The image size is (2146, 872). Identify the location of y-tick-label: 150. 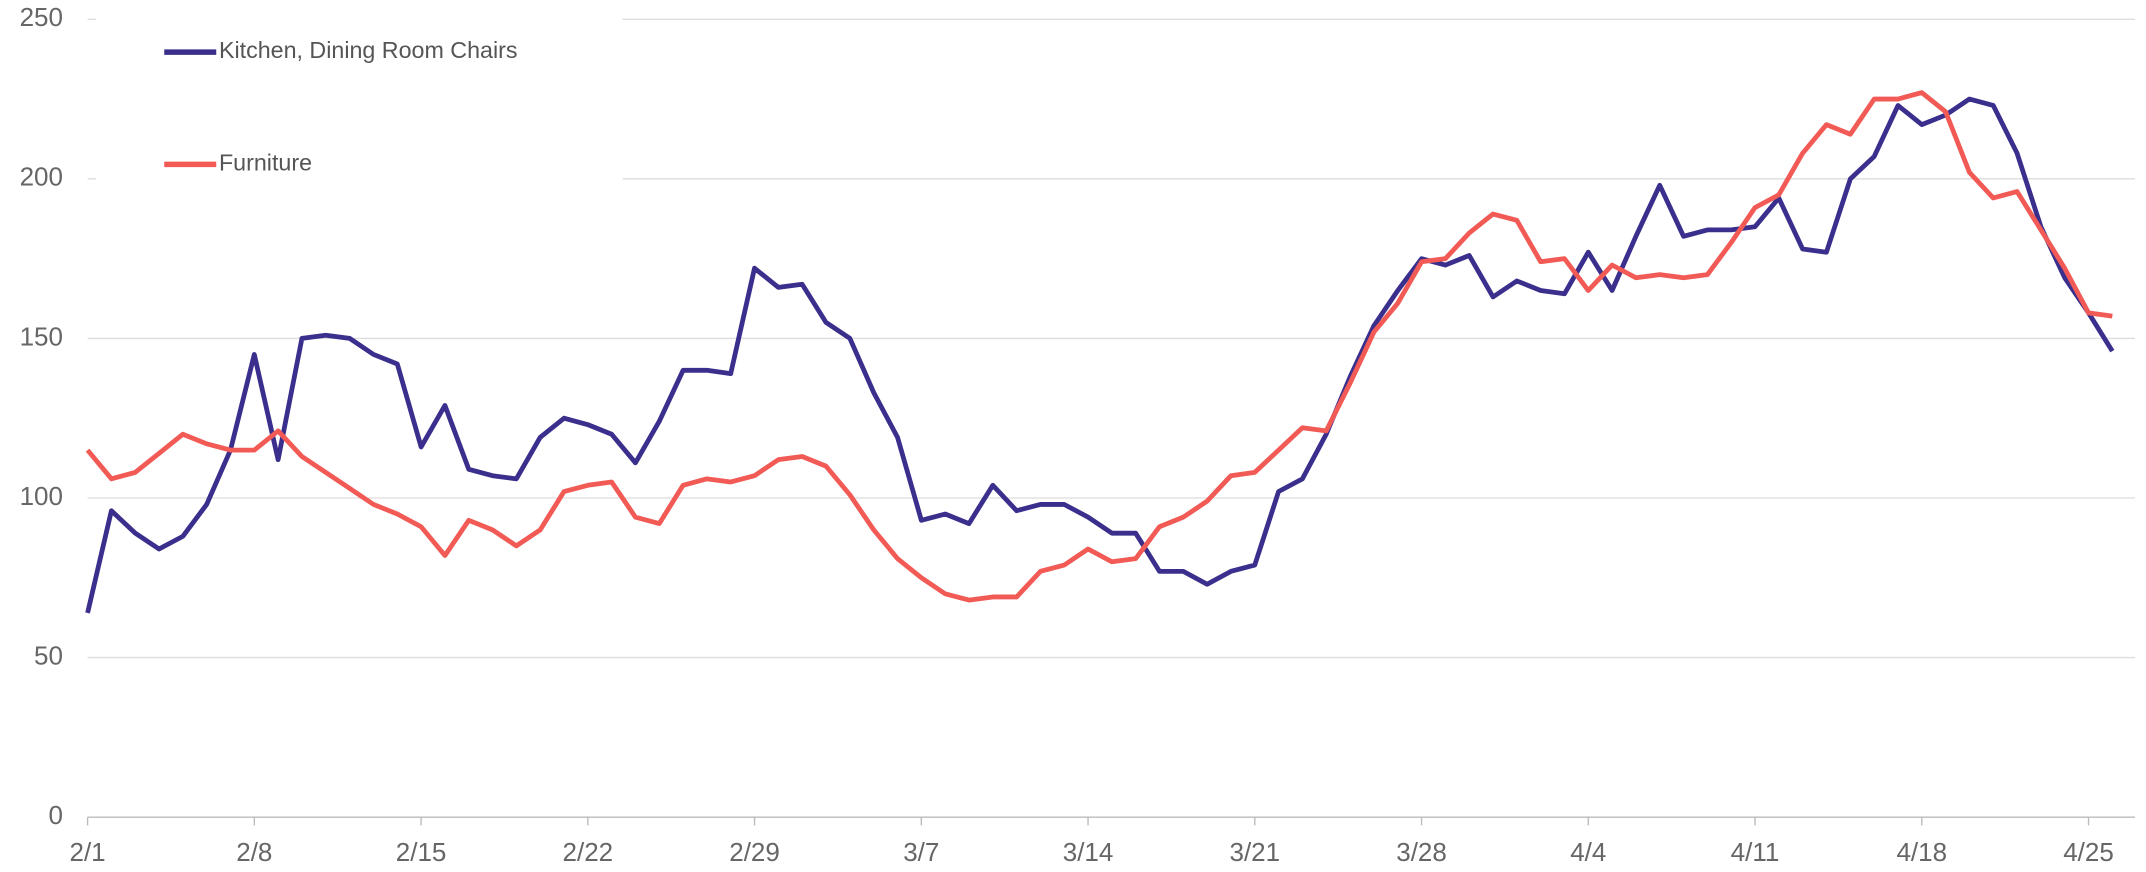
(41, 336).